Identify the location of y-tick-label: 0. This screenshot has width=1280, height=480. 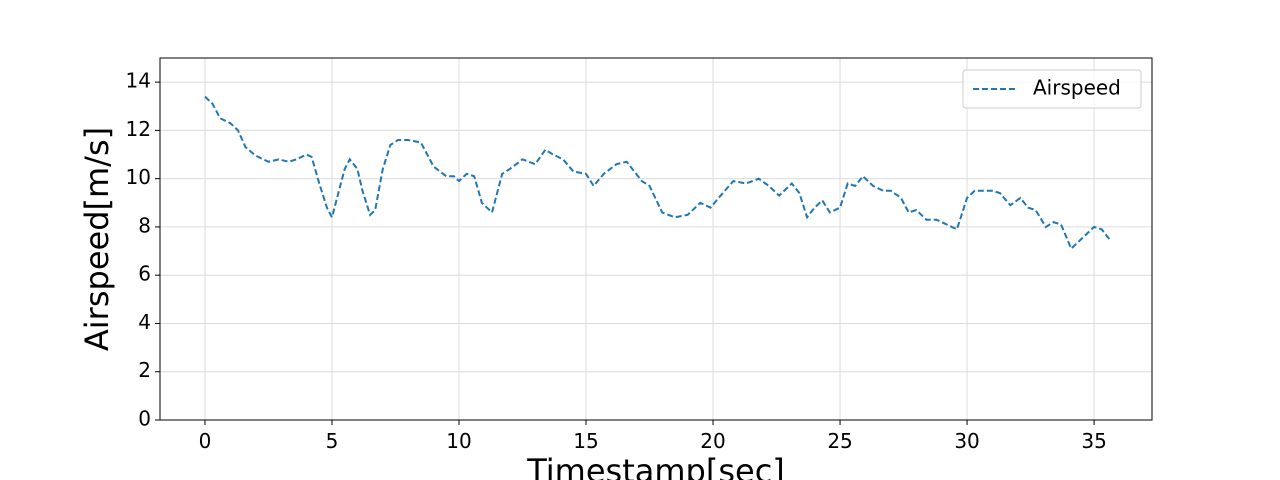
(144, 419).